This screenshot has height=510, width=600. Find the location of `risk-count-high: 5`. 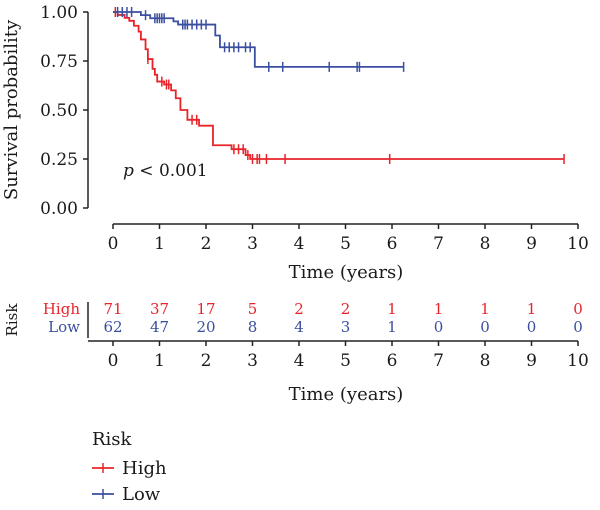

risk-count-high: 5 is located at coordinates (253, 309).